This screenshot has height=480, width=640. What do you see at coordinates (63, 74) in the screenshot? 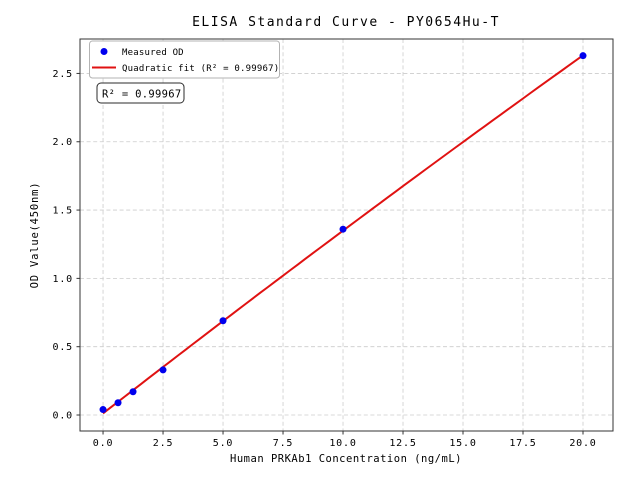
I see `y-tick-label: 2.5` at bounding box center [63, 74].